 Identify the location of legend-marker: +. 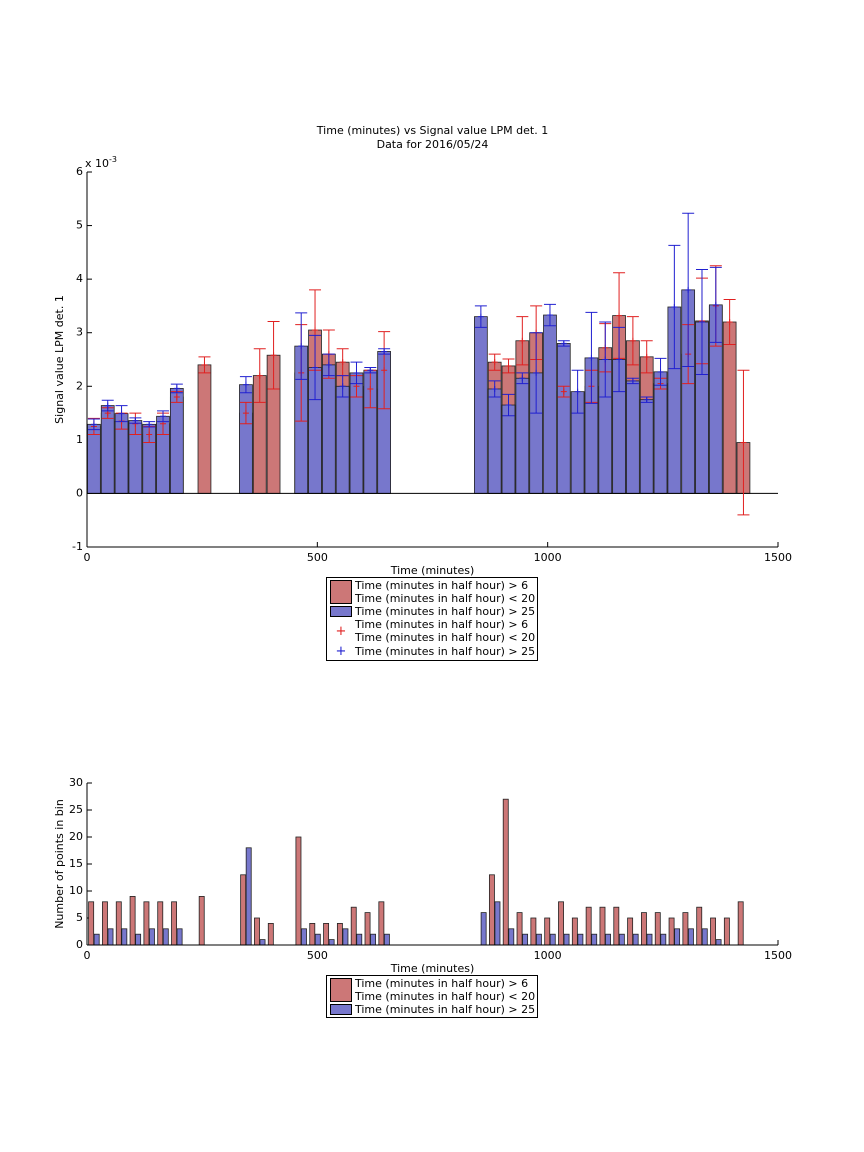
(341, 631).